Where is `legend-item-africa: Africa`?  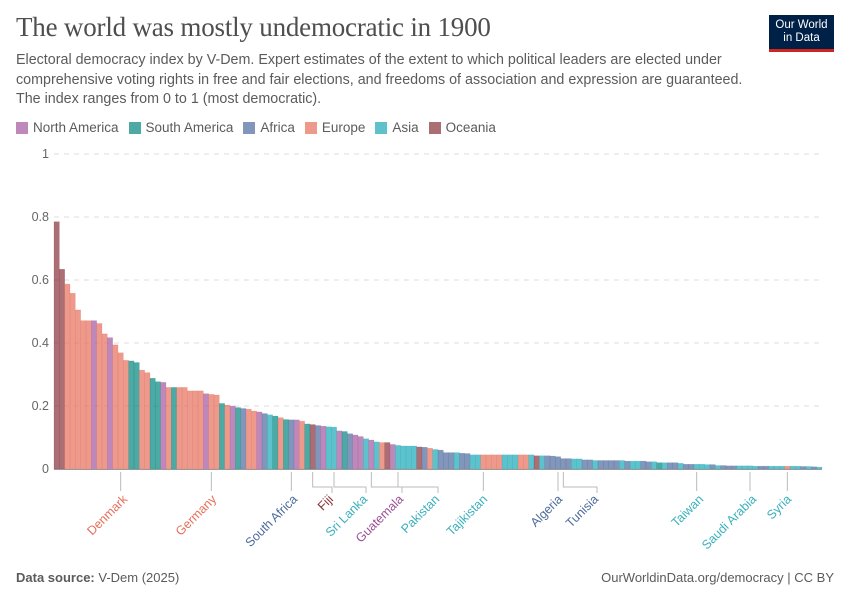
legend-item-africa: Africa is located at coordinates (269, 127).